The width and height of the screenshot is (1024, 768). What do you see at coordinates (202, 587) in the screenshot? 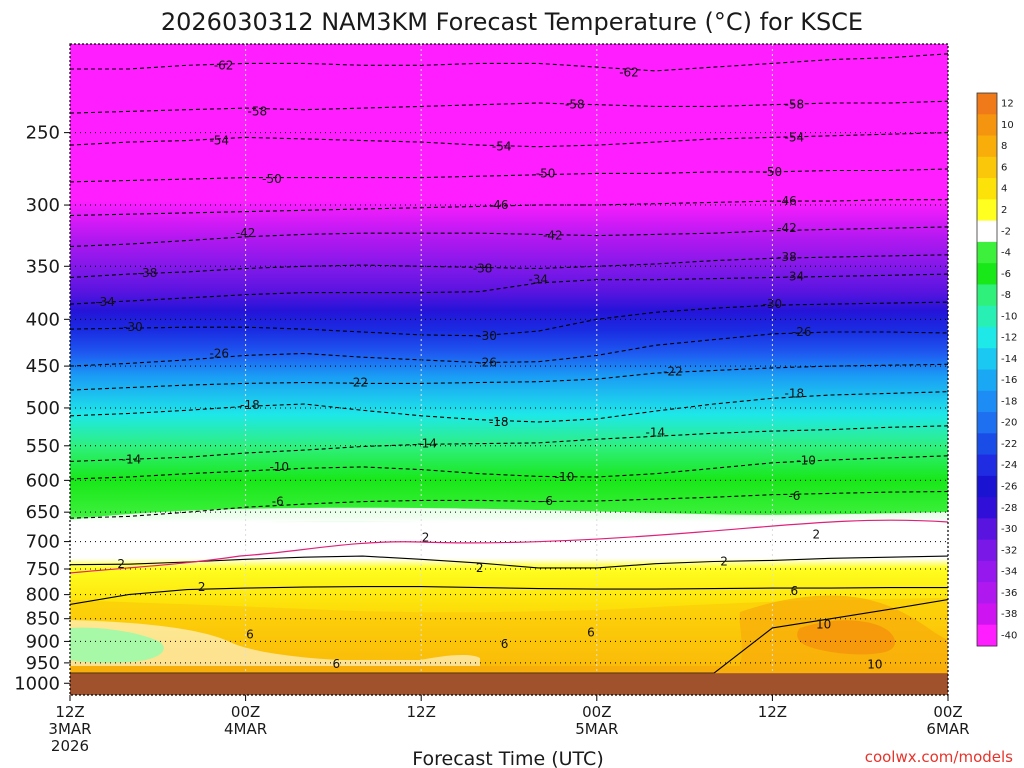
I see `contour-label: 2` at bounding box center [202, 587].